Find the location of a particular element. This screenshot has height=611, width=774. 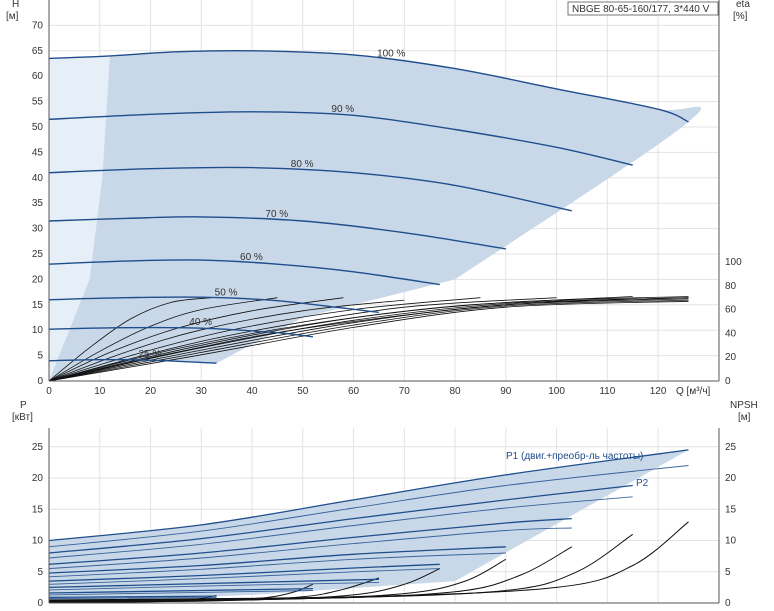

x-tick-label: 120 is located at coordinates (658, 391).